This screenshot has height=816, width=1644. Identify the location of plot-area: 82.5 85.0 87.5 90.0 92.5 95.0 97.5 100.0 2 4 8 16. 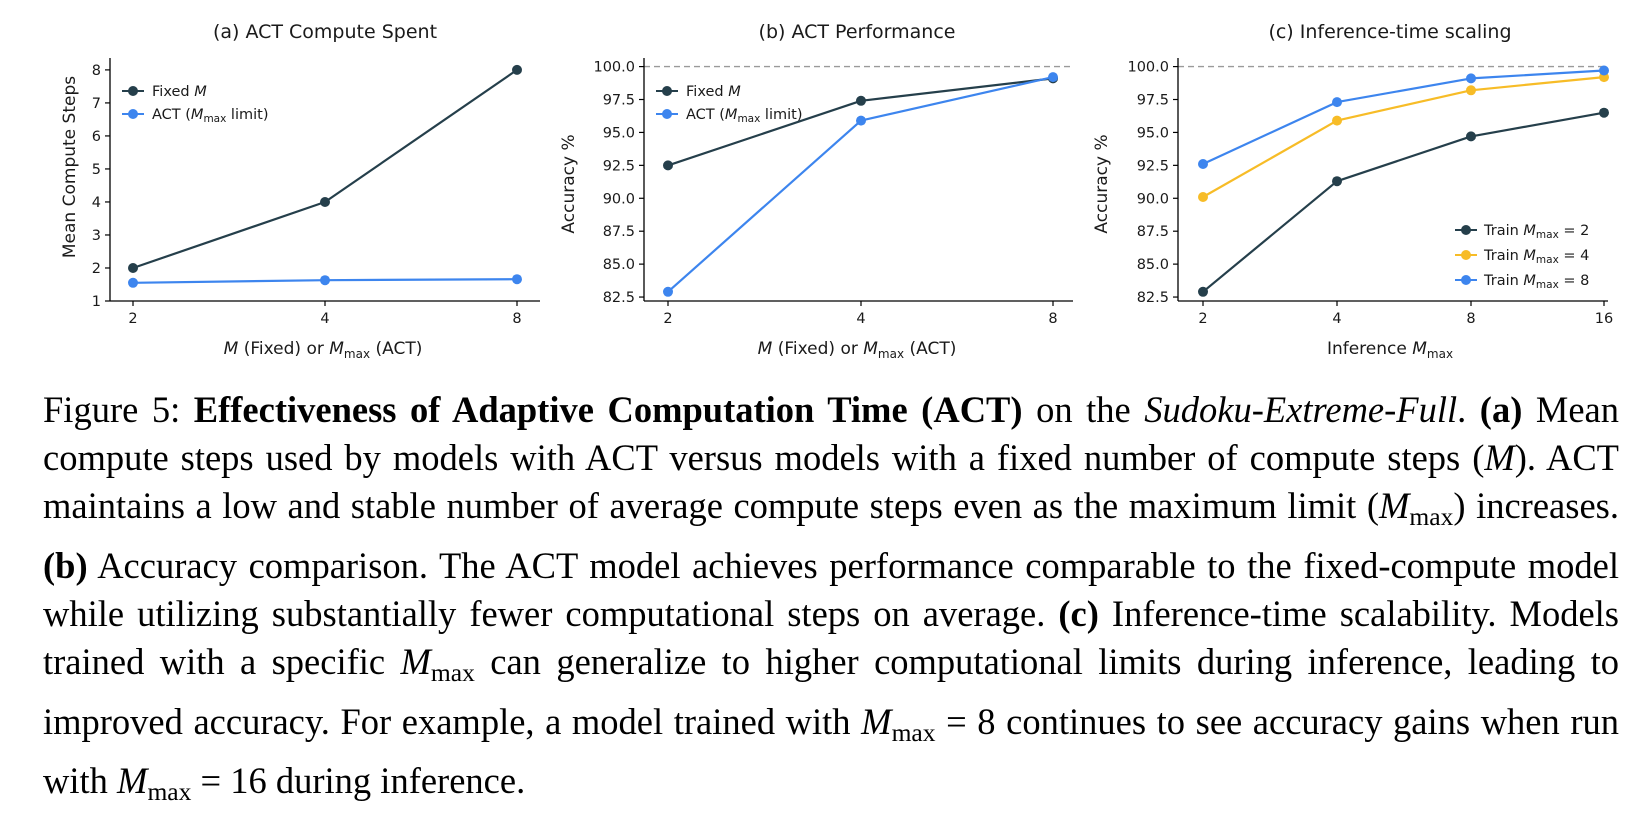
(1370, 192).